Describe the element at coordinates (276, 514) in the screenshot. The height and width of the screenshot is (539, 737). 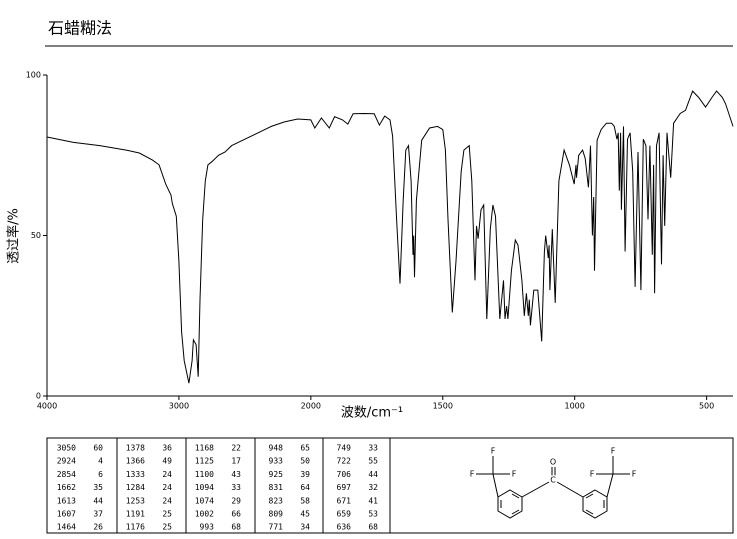
I see `peak-wavenumber: 809` at that location.